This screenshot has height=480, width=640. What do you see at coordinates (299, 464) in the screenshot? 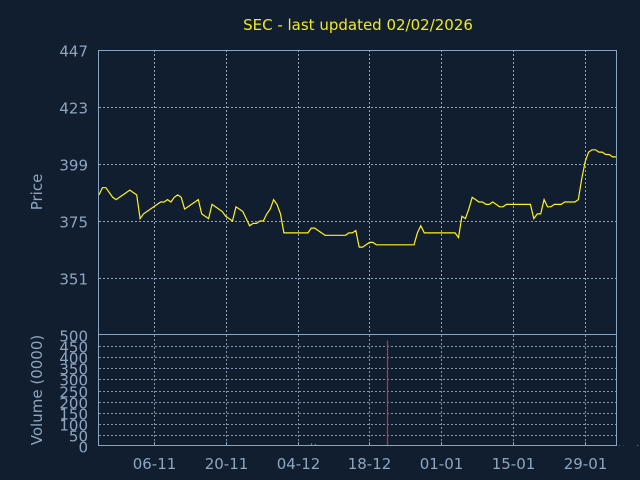
I see `x-tick-label: 04-12` at bounding box center [299, 464].